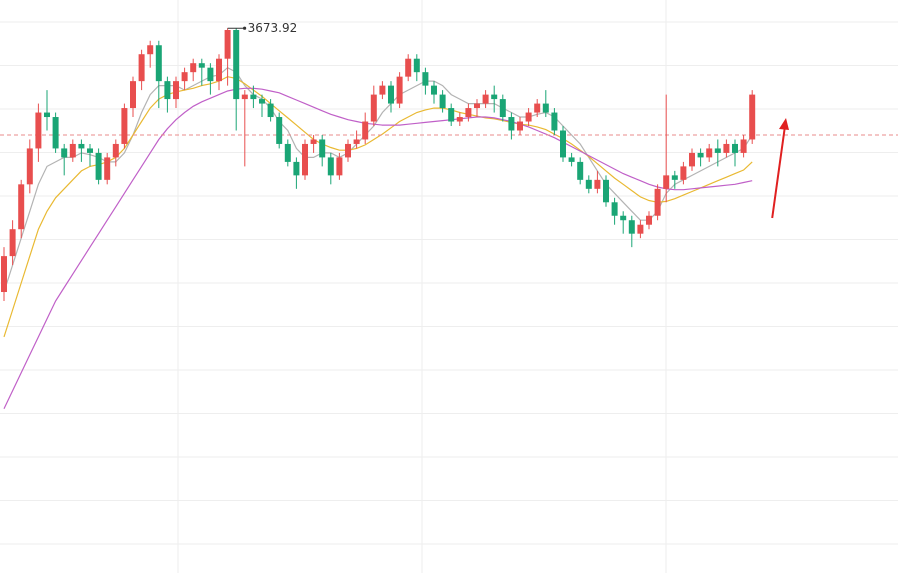 The width and height of the screenshot is (898, 573). I want to click on arrow-head, so click(784, 124).